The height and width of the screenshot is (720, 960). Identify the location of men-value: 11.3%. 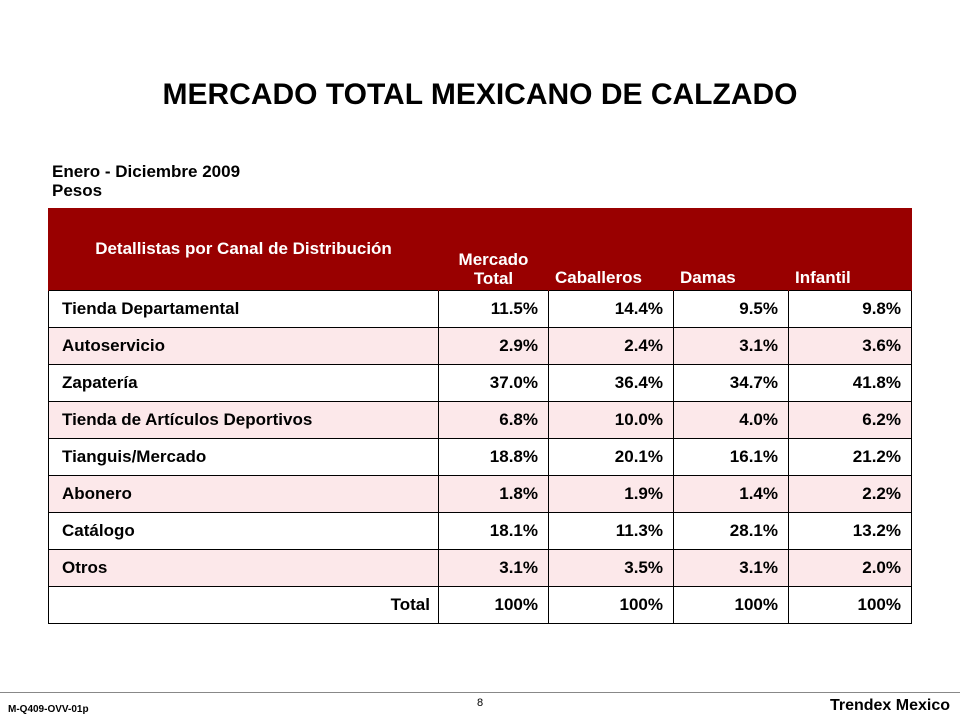
(611, 531).